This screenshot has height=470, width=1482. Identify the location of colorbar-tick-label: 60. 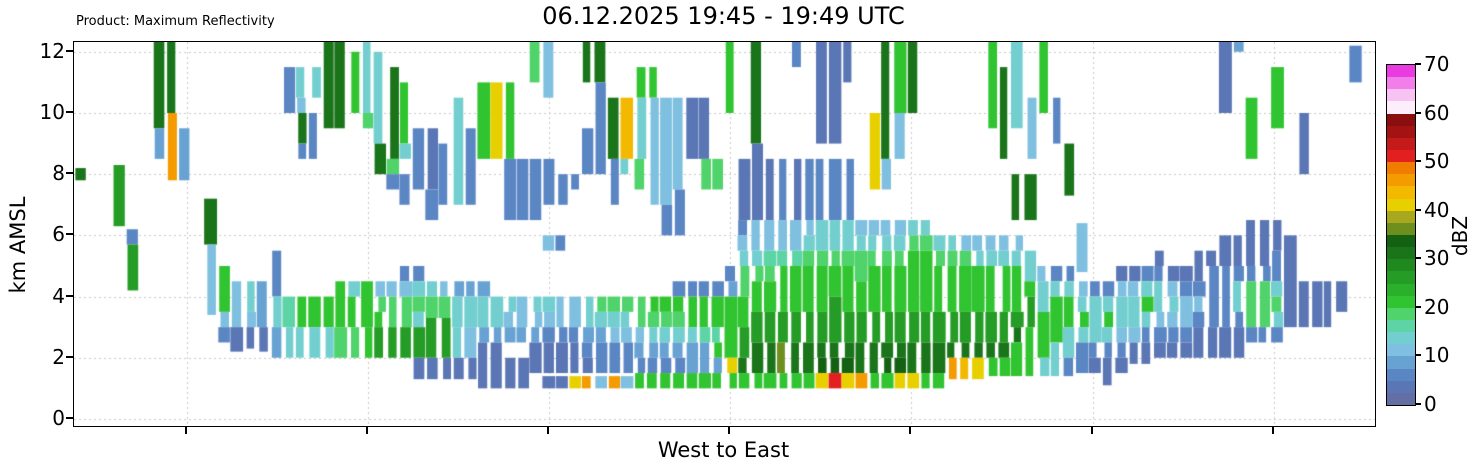
(1437, 112).